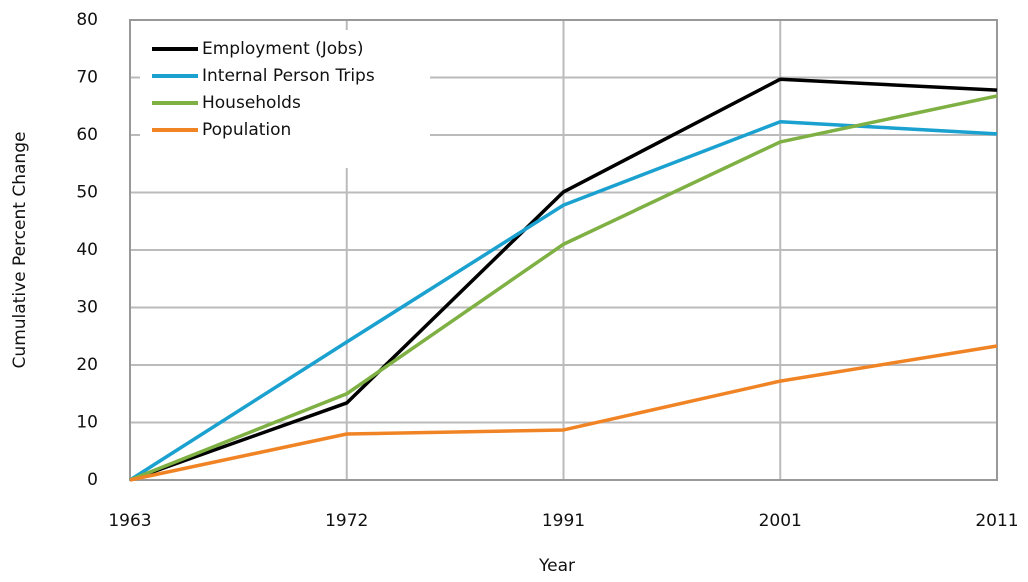 This screenshot has width=1028, height=582. I want to click on y-tick-label: 20, so click(87, 365).